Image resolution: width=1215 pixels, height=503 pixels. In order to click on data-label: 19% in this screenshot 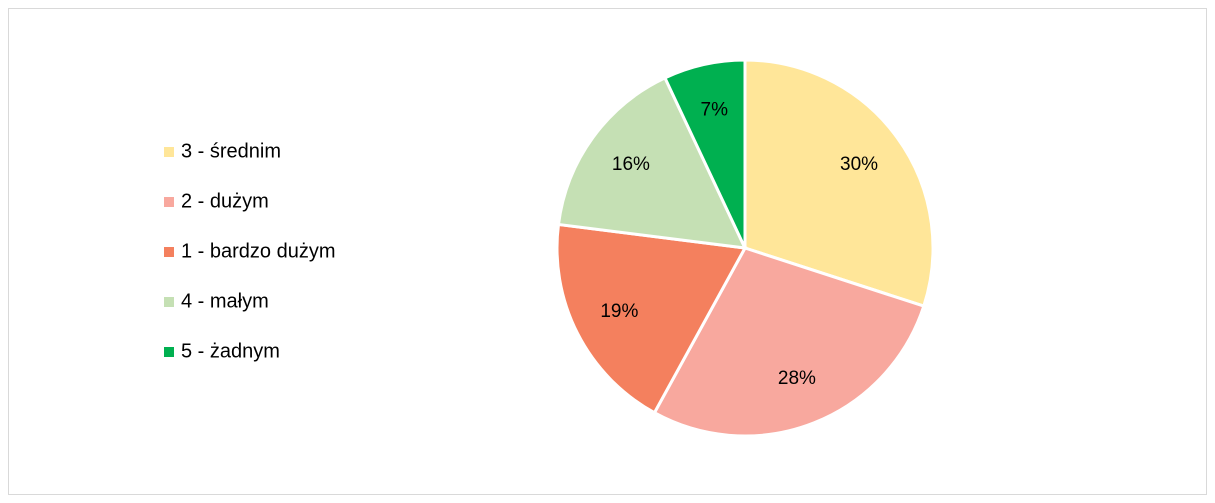, I will do `click(619, 311)`.